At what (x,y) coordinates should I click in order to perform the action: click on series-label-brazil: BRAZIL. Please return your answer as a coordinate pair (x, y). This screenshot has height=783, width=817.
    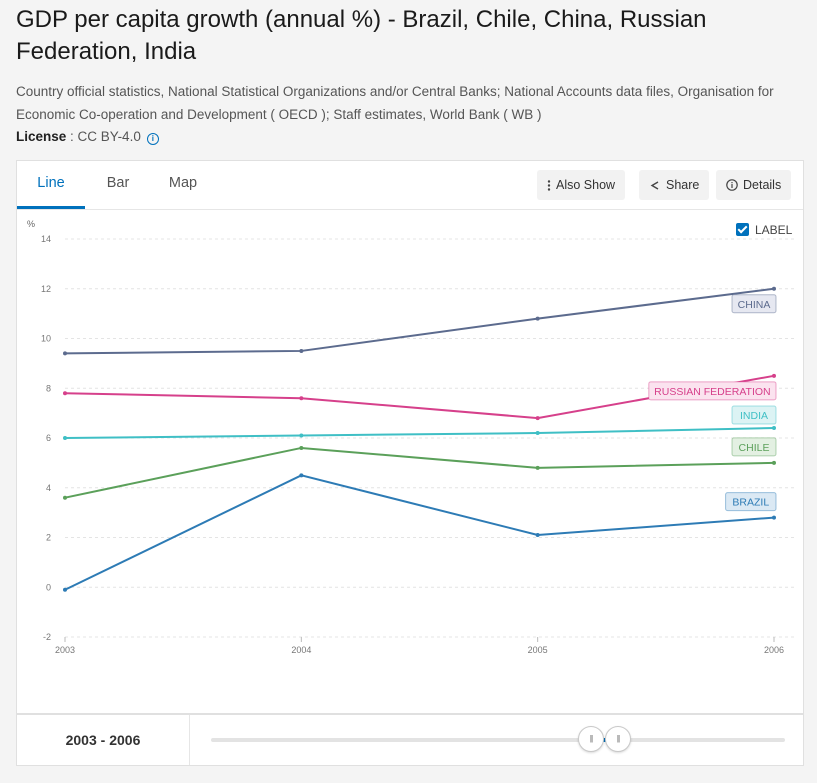
    Looking at the image, I should click on (750, 503).